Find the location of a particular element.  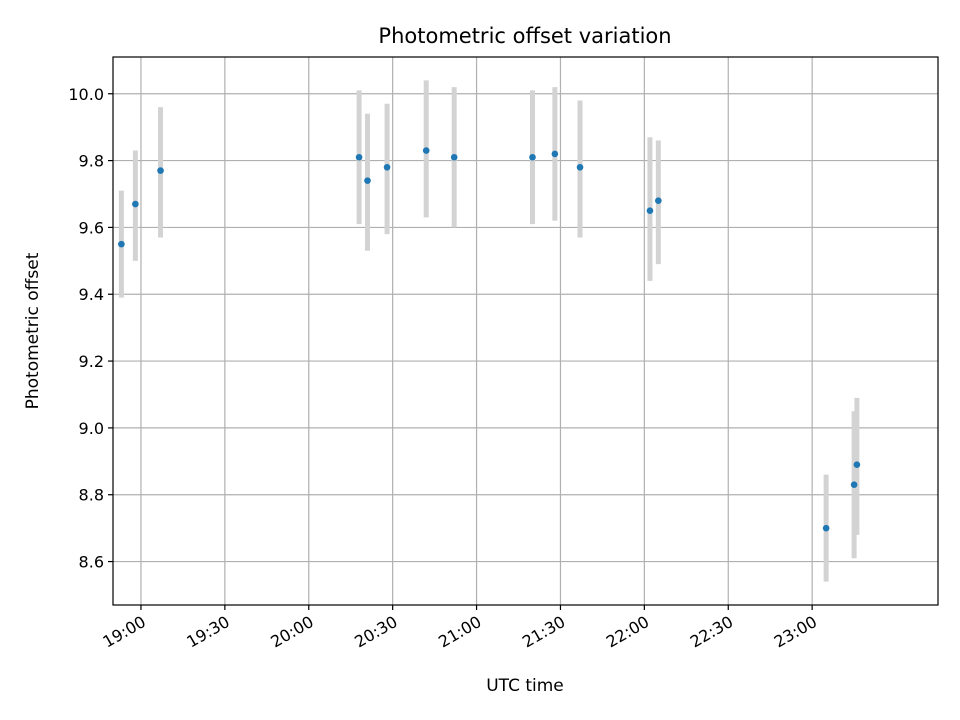

y-tick-label: 9.0 is located at coordinates (91, 428).